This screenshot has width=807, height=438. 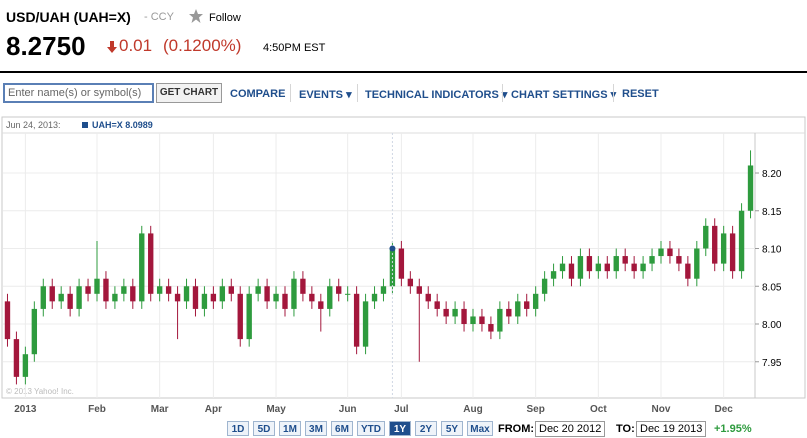 I want to click on change-percent: (0.1200%), so click(x=202, y=45).